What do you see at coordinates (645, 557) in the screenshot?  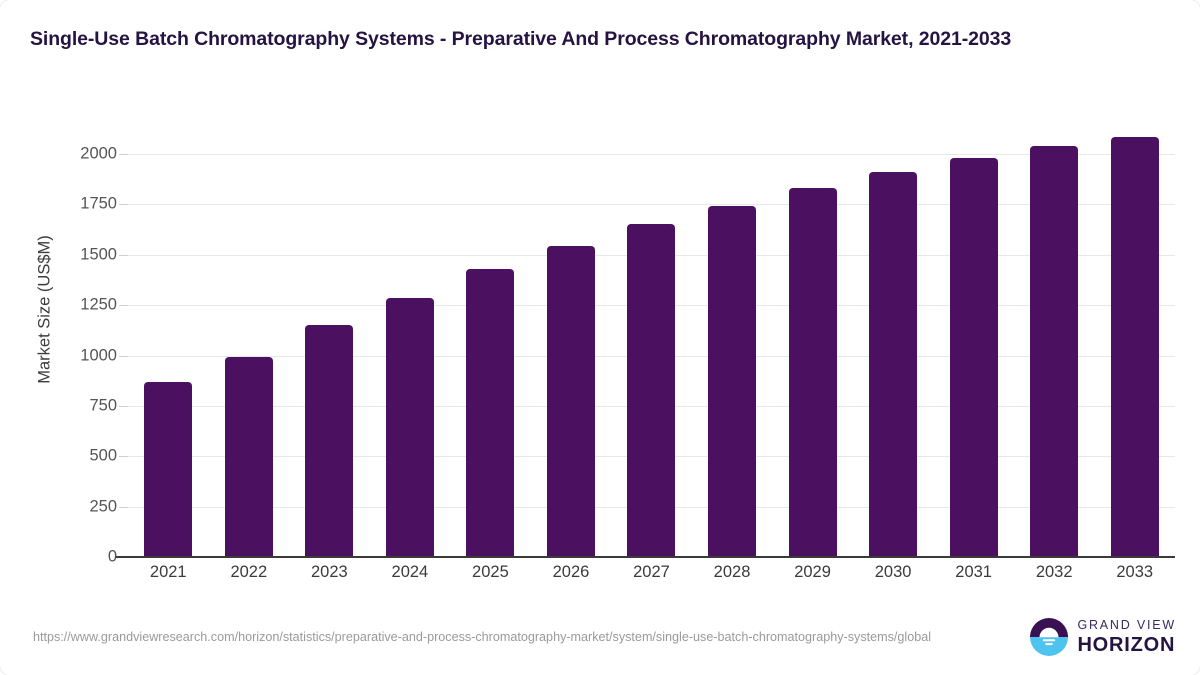 I see `x-axis-line` at bounding box center [645, 557].